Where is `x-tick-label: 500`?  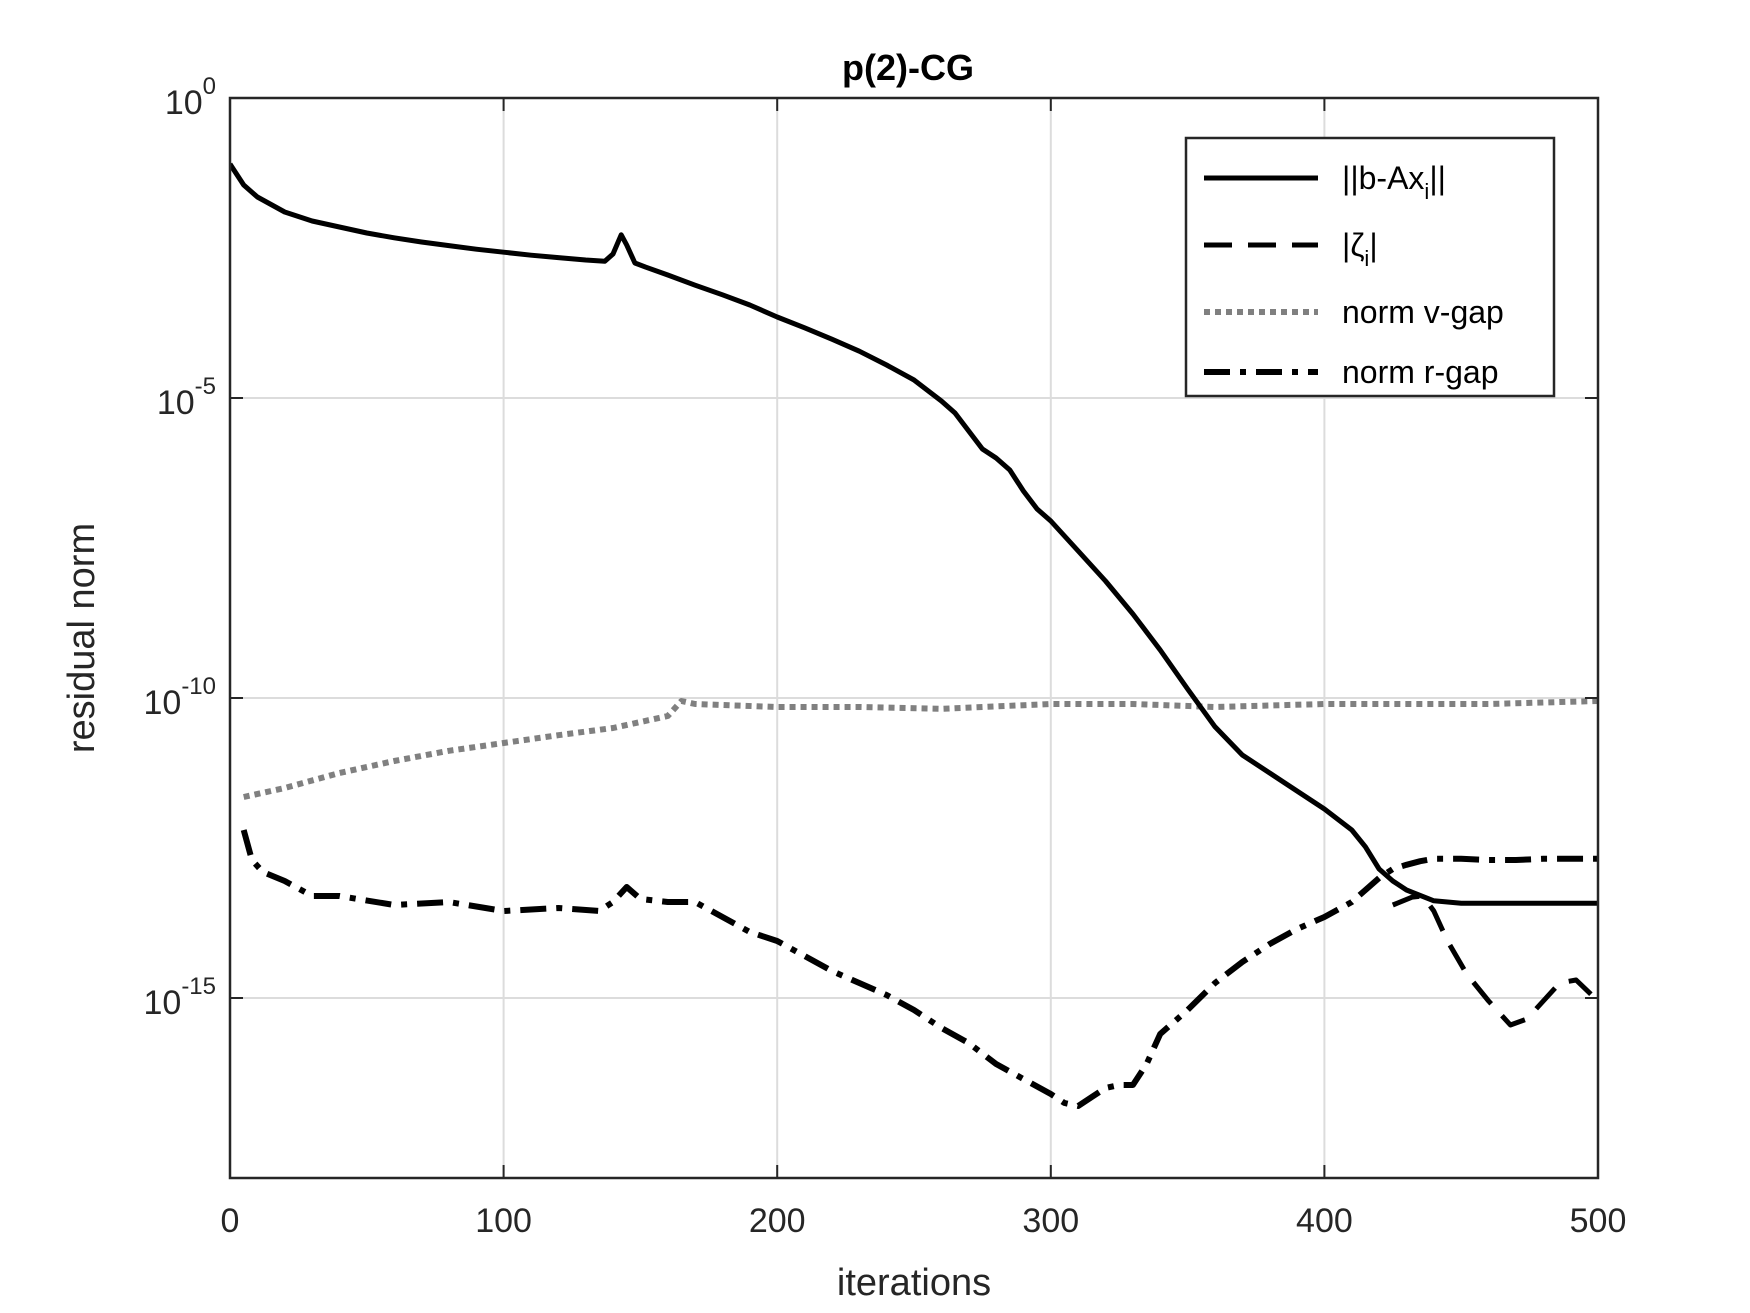
x-tick-label: 500 is located at coordinates (1598, 1221).